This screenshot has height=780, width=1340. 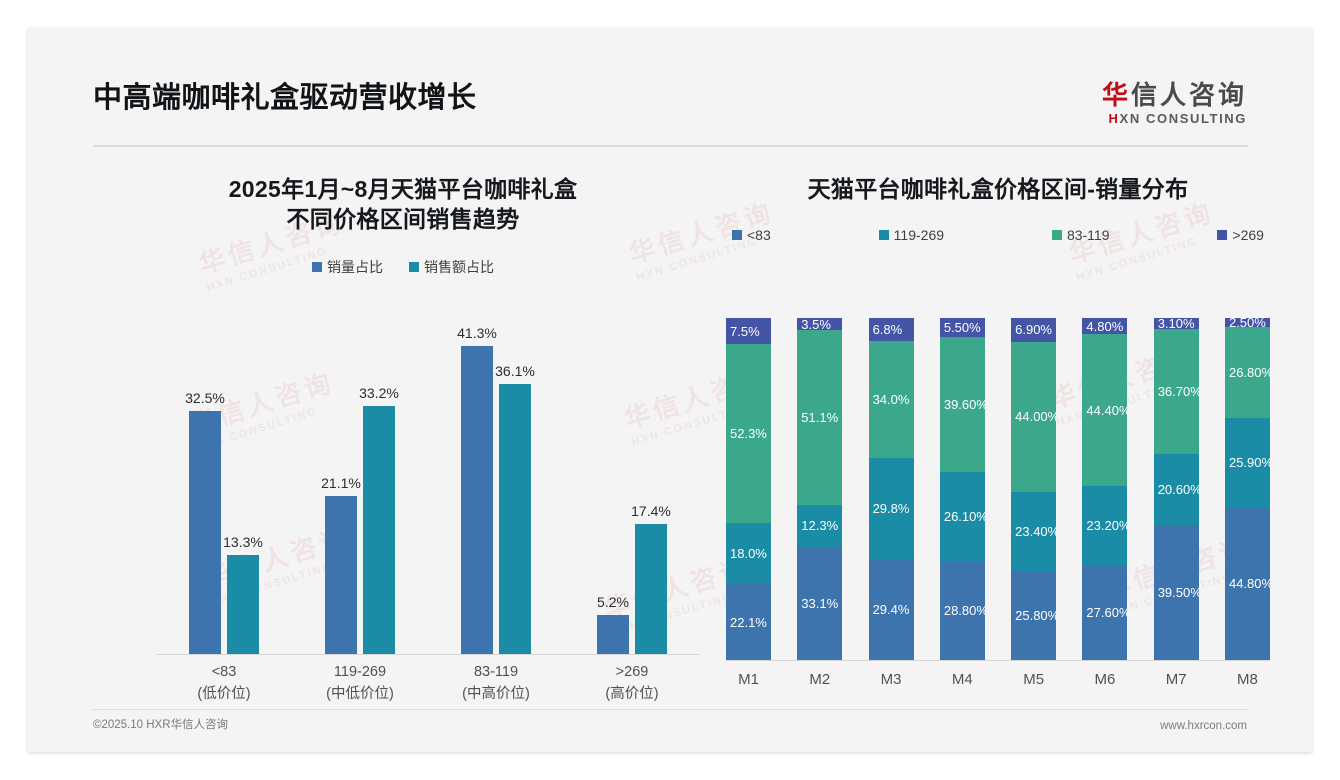 I want to click on stacked-bar-M2: 3.5% 51.1% 12.3% 33.1%, so click(x=820, y=489).